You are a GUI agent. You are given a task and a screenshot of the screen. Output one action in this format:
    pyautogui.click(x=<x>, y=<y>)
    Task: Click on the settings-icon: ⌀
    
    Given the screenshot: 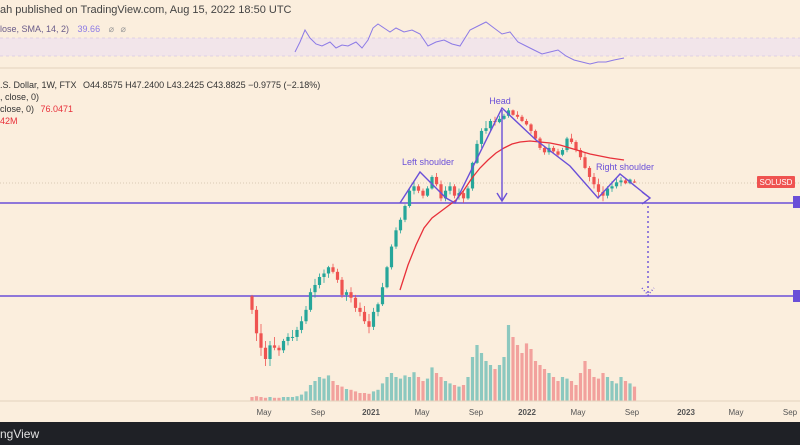 What is the action you would take?
    pyautogui.click(x=123, y=29)
    